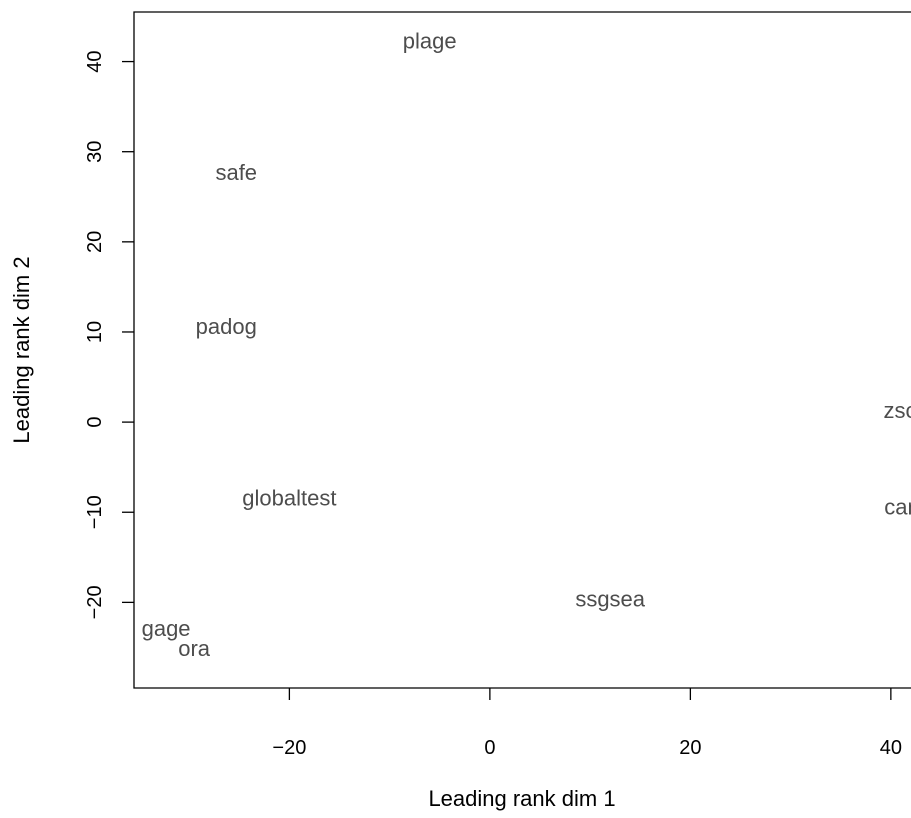 The height and width of the screenshot is (818, 911). I want to click on point-label-ora: ora, so click(194, 648).